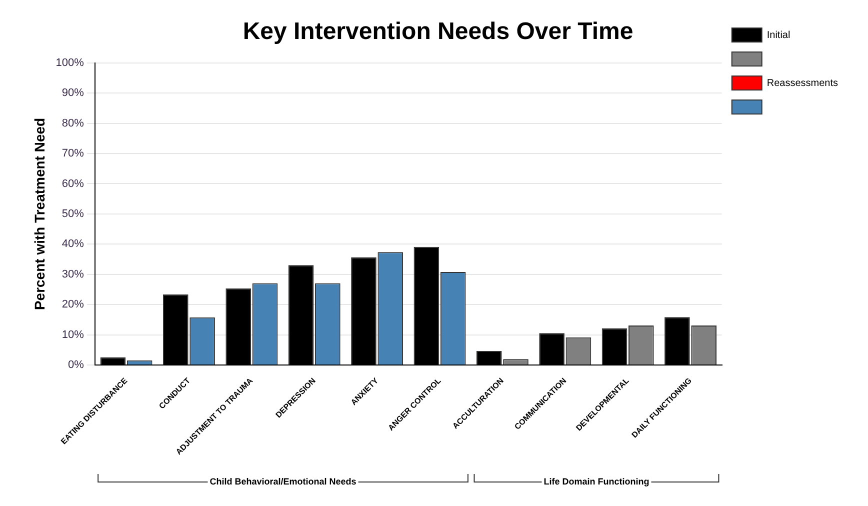 The width and height of the screenshot is (868, 506). Describe the element at coordinates (39, 214) in the screenshot. I see `y-axis-title: Percent with Treatment Need` at that location.